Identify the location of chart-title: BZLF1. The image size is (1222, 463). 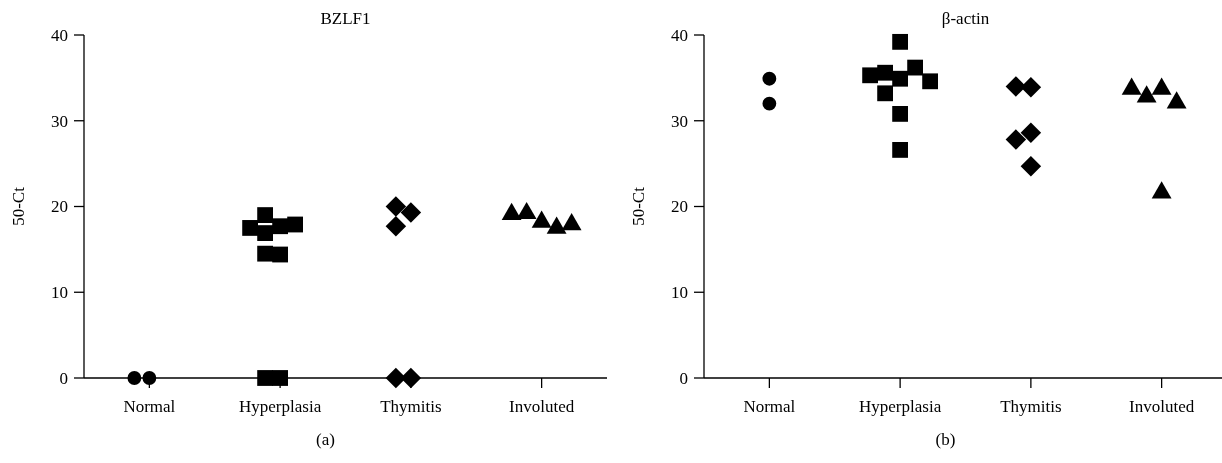
(345, 18).